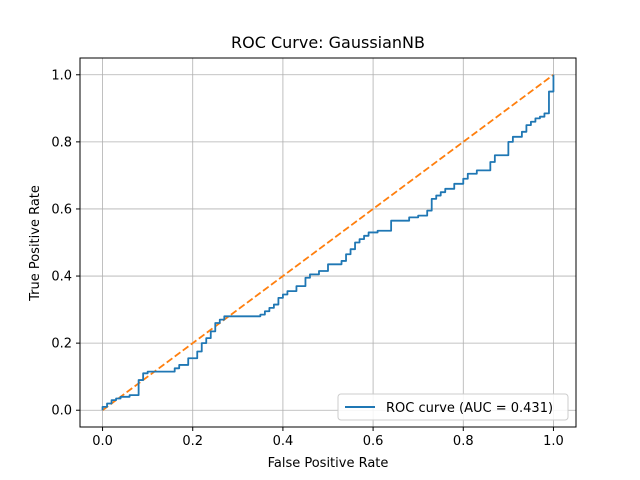 The image size is (640, 480). Describe the element at coordinates (469, 408) in the screenshot. I see `legend-entry-roc-curve: ROC curve (AUC = 0.431)` at that location.